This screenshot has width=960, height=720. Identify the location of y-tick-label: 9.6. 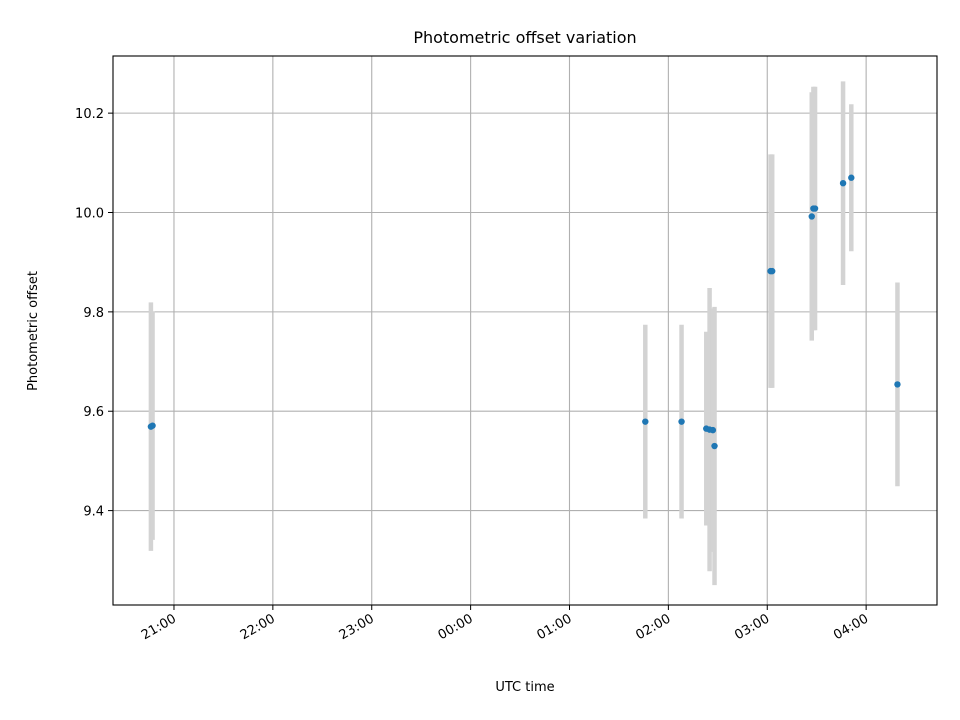
(93, 412).